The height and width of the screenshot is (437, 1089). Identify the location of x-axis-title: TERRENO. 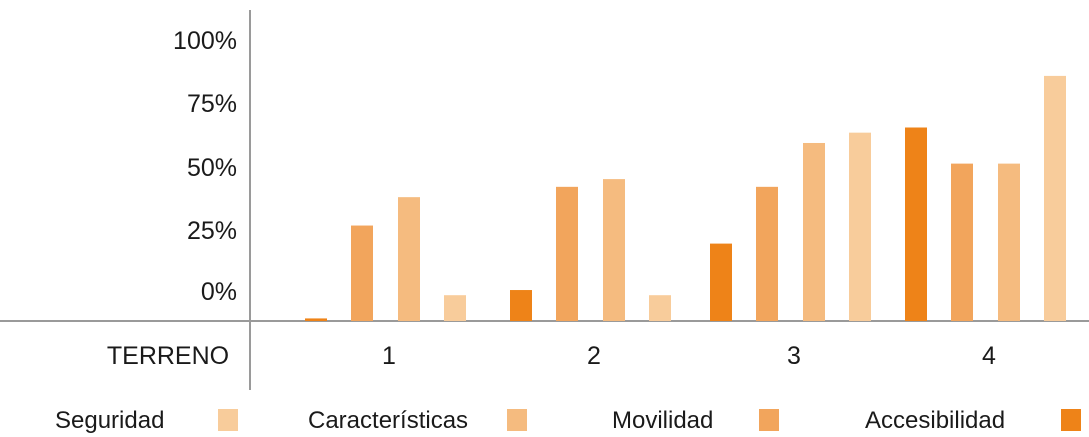
(168, 356).